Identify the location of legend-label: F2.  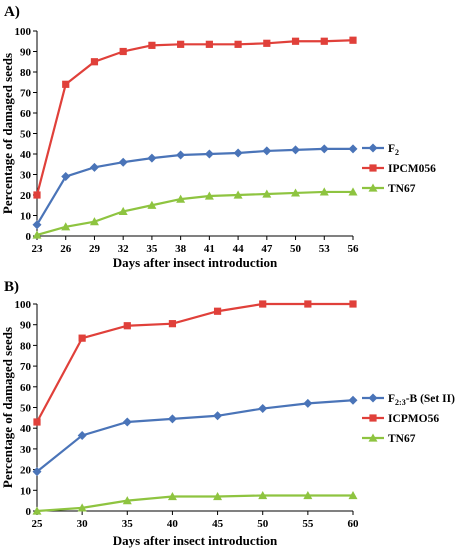
(393, 150).